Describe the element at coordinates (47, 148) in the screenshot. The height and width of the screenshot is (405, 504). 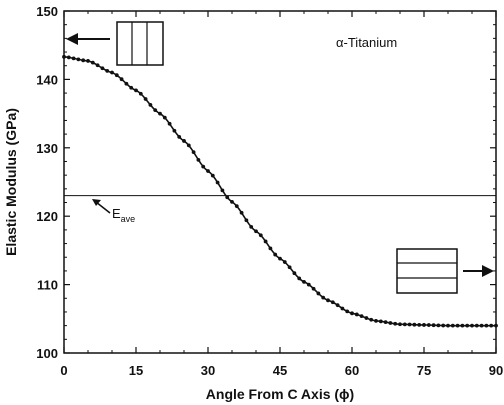
I see `y-tick-label: 130` at that location.